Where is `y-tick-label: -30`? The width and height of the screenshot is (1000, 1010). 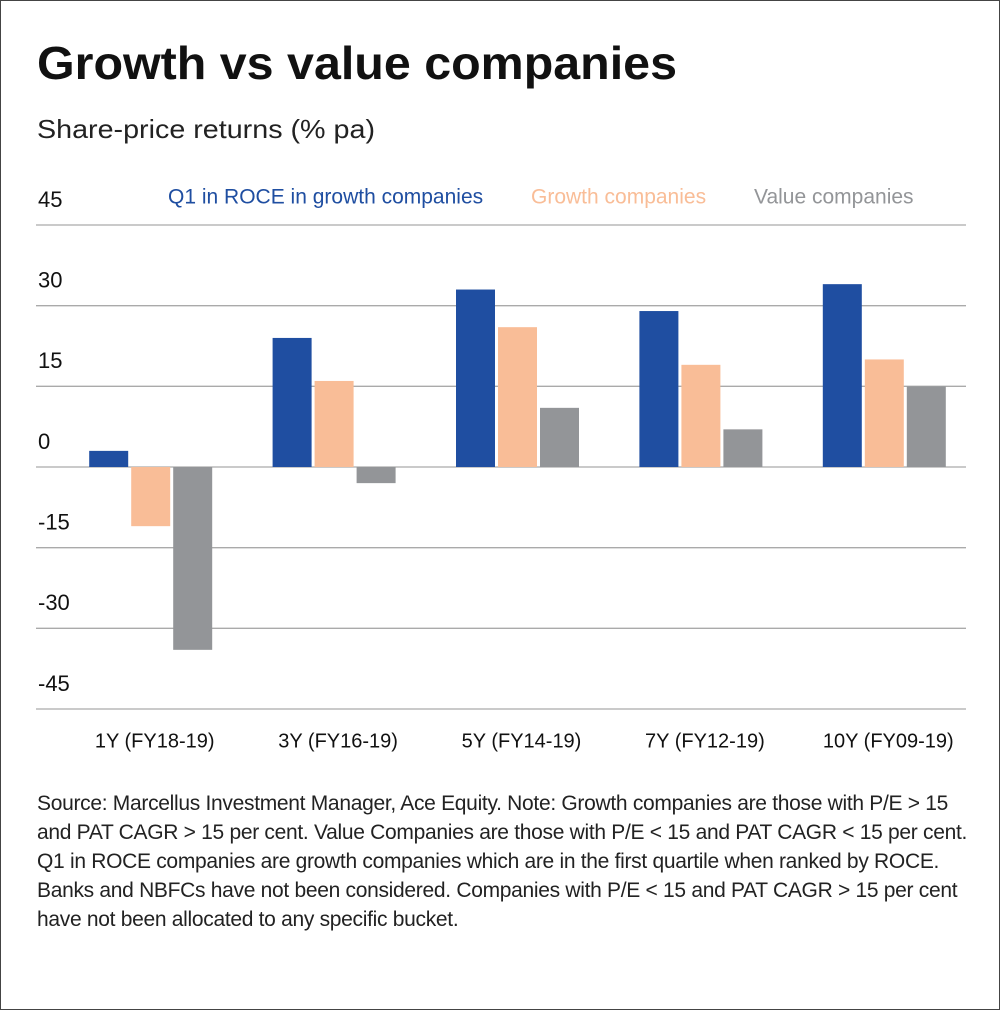
y-tick-label: -30 is located at coordinates (54, 602).